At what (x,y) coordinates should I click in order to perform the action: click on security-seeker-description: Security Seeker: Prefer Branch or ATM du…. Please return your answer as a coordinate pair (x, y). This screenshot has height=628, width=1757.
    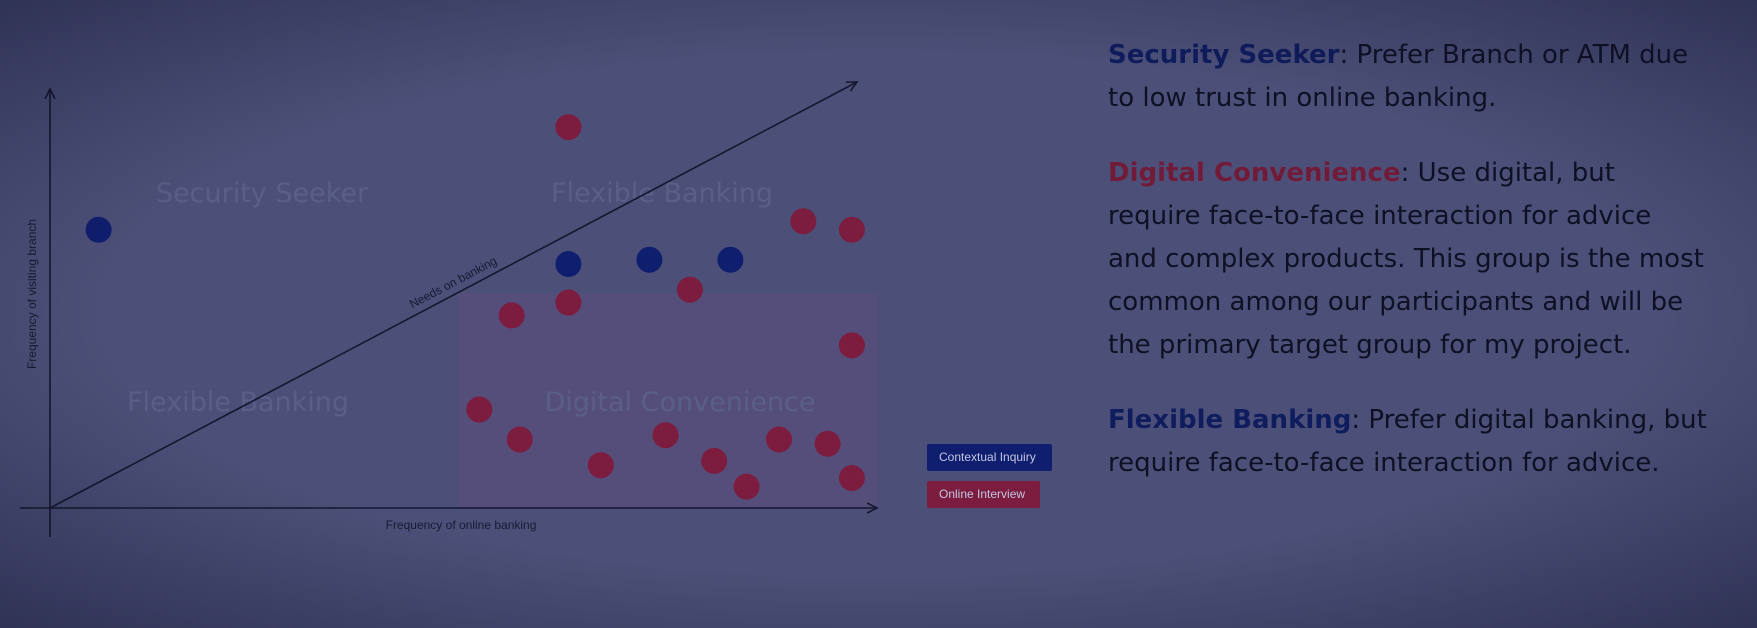
    Looking at the image, I should click on (1408, 77).